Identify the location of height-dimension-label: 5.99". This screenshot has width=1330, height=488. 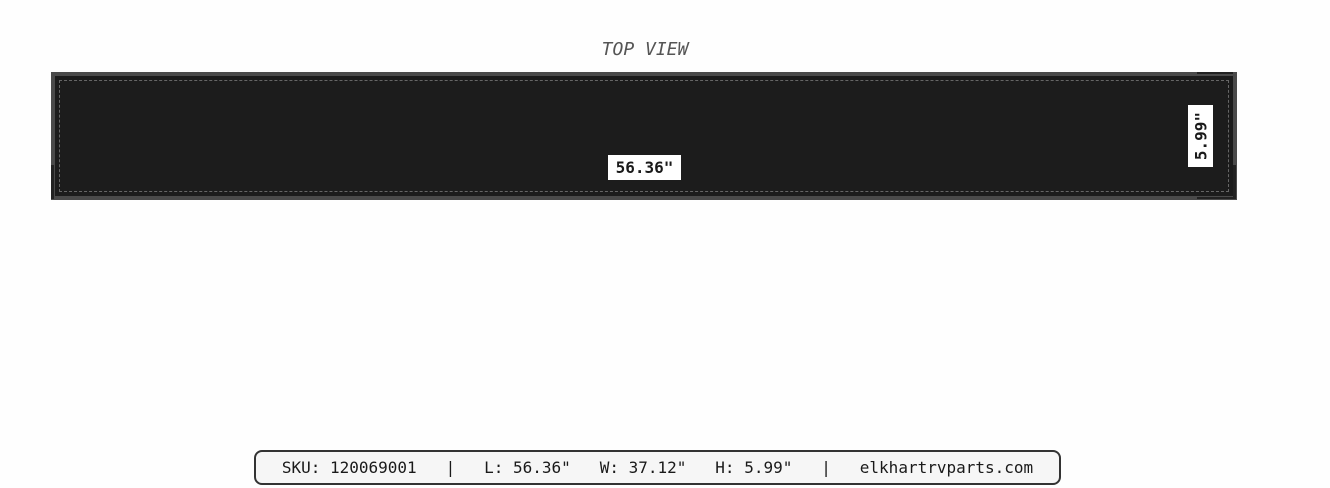
(1200, 136).